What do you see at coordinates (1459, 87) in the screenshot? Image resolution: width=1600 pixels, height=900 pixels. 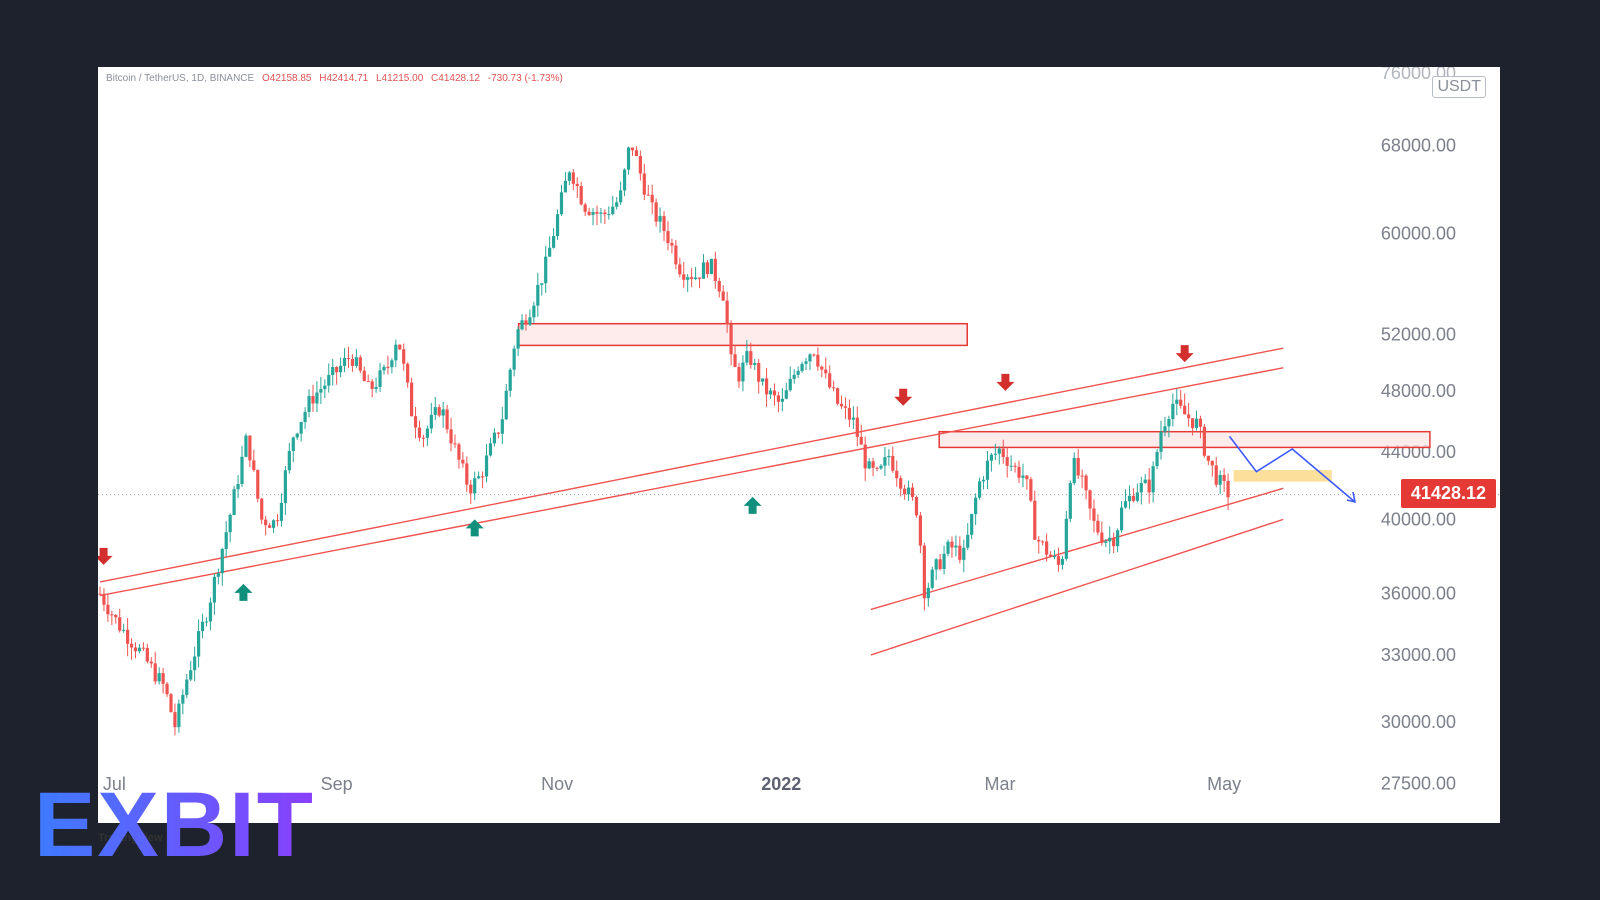 I see `currency-unit-badge: USDT` at bounding box center [1459, 87].